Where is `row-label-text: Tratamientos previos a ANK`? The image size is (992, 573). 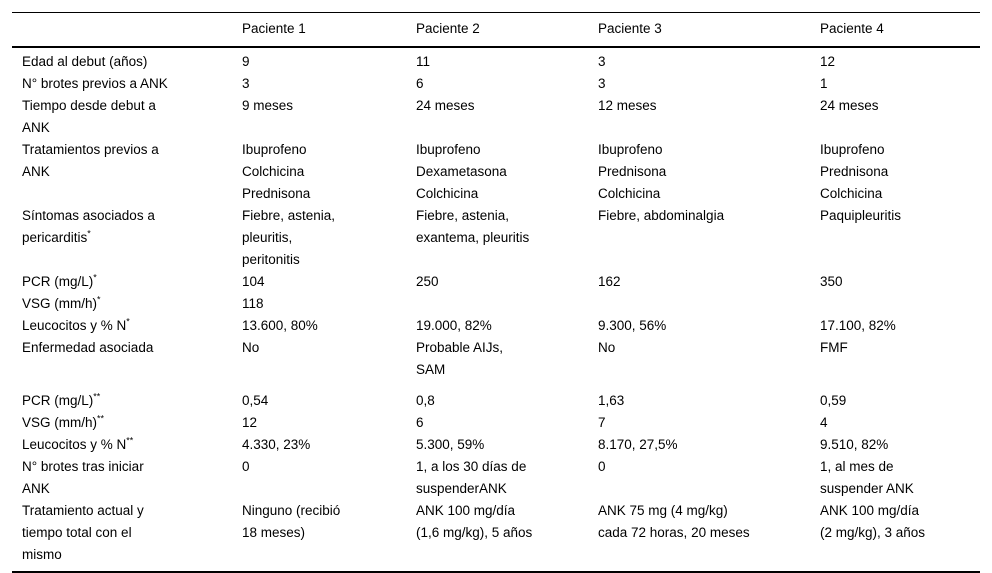 row-label-text: Tratamientos previos a ANK is located at coordinates (90, 160).